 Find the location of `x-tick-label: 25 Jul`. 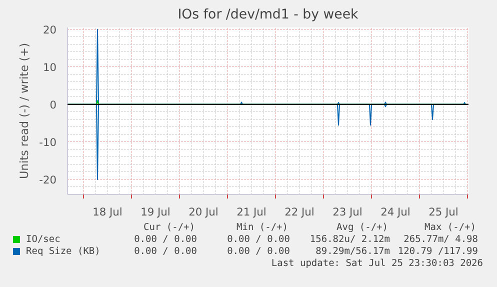

x-tick-label: 25 Jul is located at coordinates (443, 212).